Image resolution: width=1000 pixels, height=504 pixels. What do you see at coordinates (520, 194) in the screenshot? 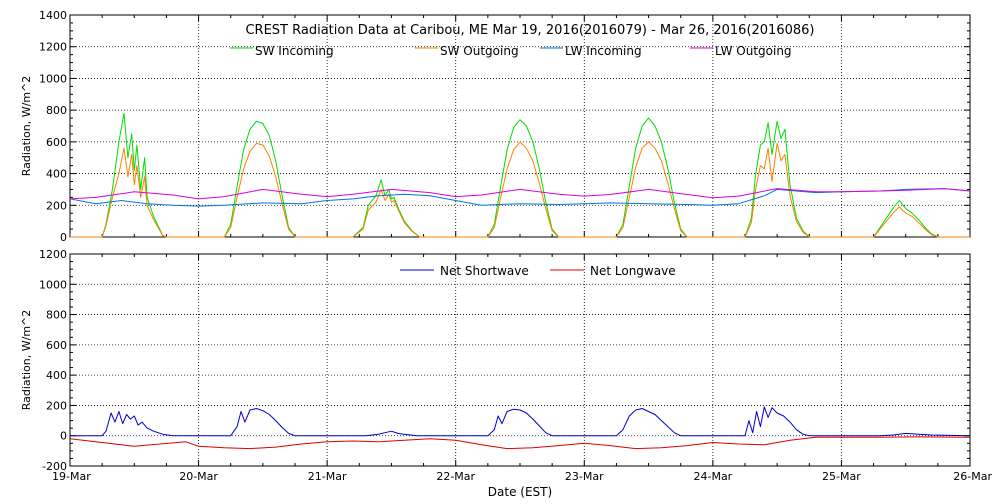
I see `series-lw-outgoing` at bounding box center [520, 194].